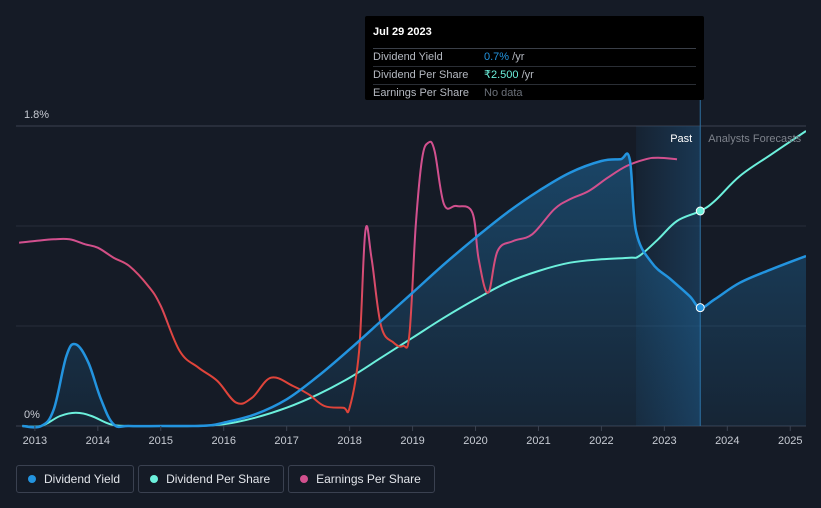 The height and width of the screenshot is (508, 821). What do you see at coordinates (368, 479) in the screenshot?
I see `legend-label: Earnings Per Share` at bounding box center [368, 479].